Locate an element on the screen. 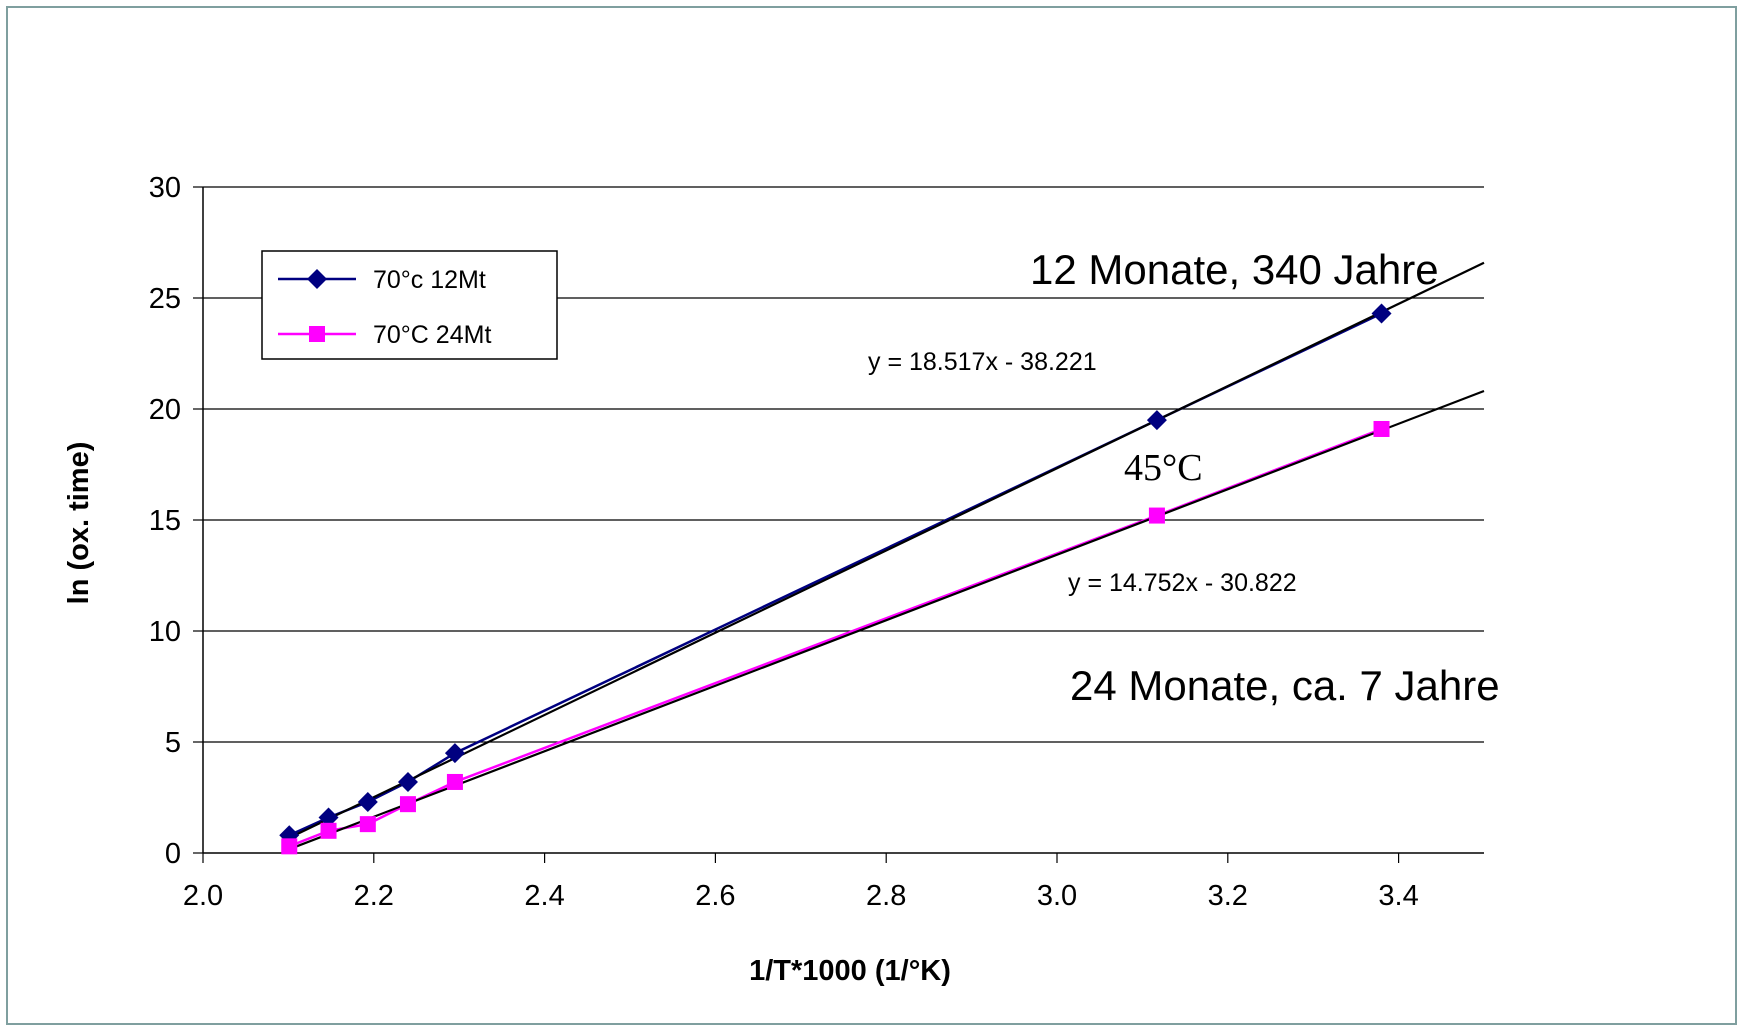 The image size is (1741, 1027). x-tick-label-1: 2.2 is located at coordinates (374, 896).